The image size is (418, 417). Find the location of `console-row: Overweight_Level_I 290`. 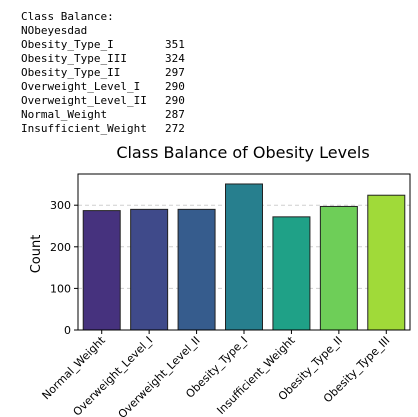

console-row: Overweight_Level_I 290 is located at coordinates (103, 87).